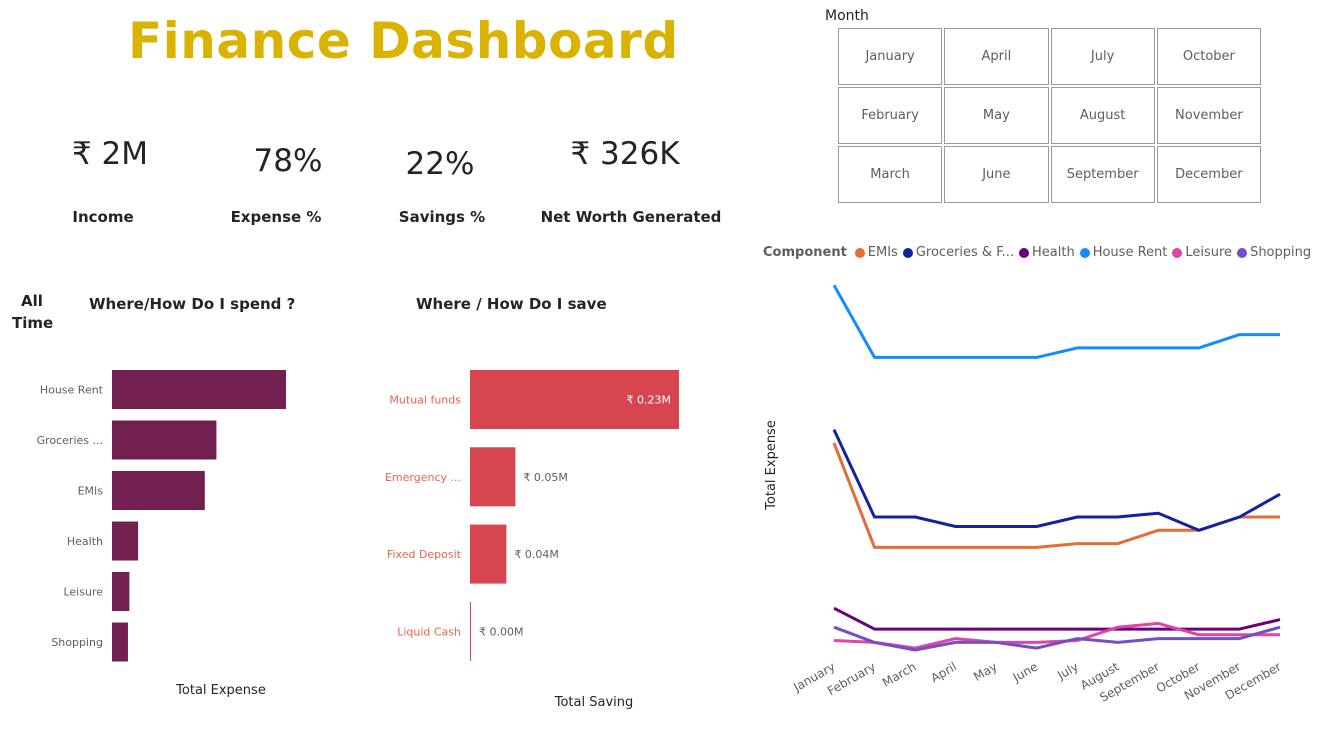 The width and height of the screenshot is (1321, 738). I want to click on save-chart-title: Where / How Do I save, so click(511, 304).